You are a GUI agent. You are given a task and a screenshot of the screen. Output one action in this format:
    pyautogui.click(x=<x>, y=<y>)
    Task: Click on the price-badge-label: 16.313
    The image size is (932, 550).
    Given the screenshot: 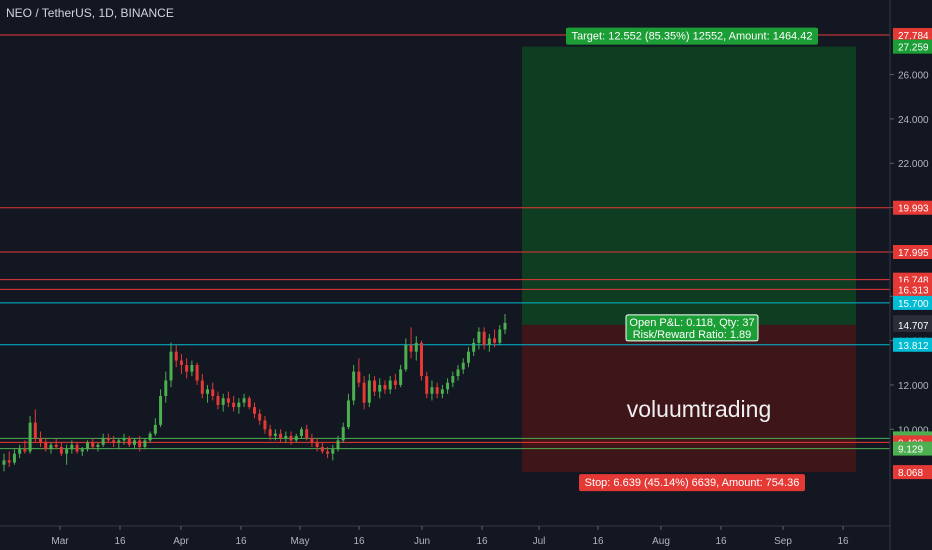 What is the action you would take?
    pyautogui.click(x=913, y=290)
    